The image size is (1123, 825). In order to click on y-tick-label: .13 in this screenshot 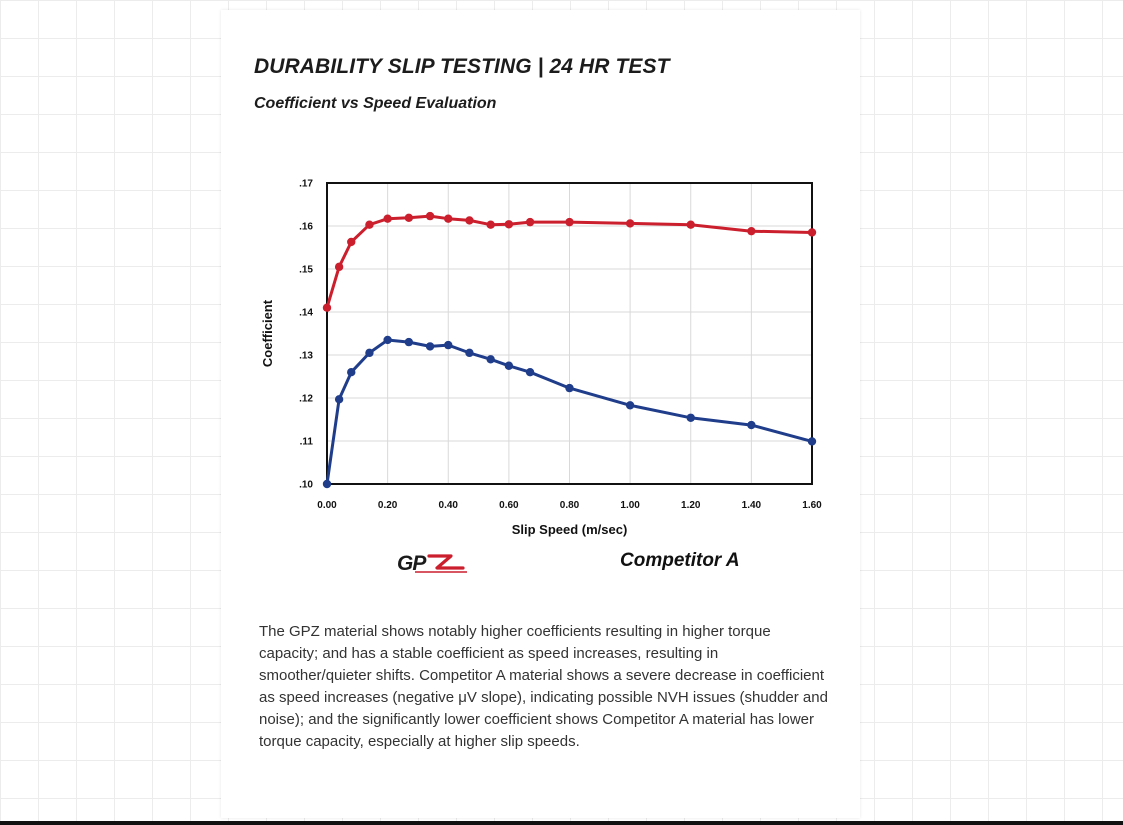, I will do `click(306, 356)`.